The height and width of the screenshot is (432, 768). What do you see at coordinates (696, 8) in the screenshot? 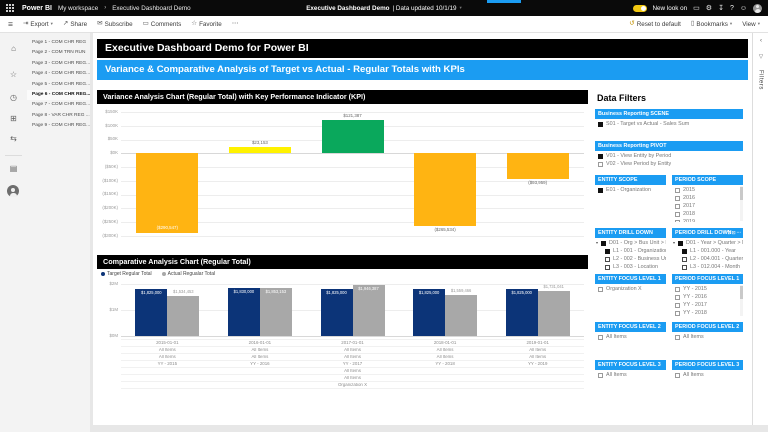
I see `feedback-icon: ▭` at bounding box center [696, 8].